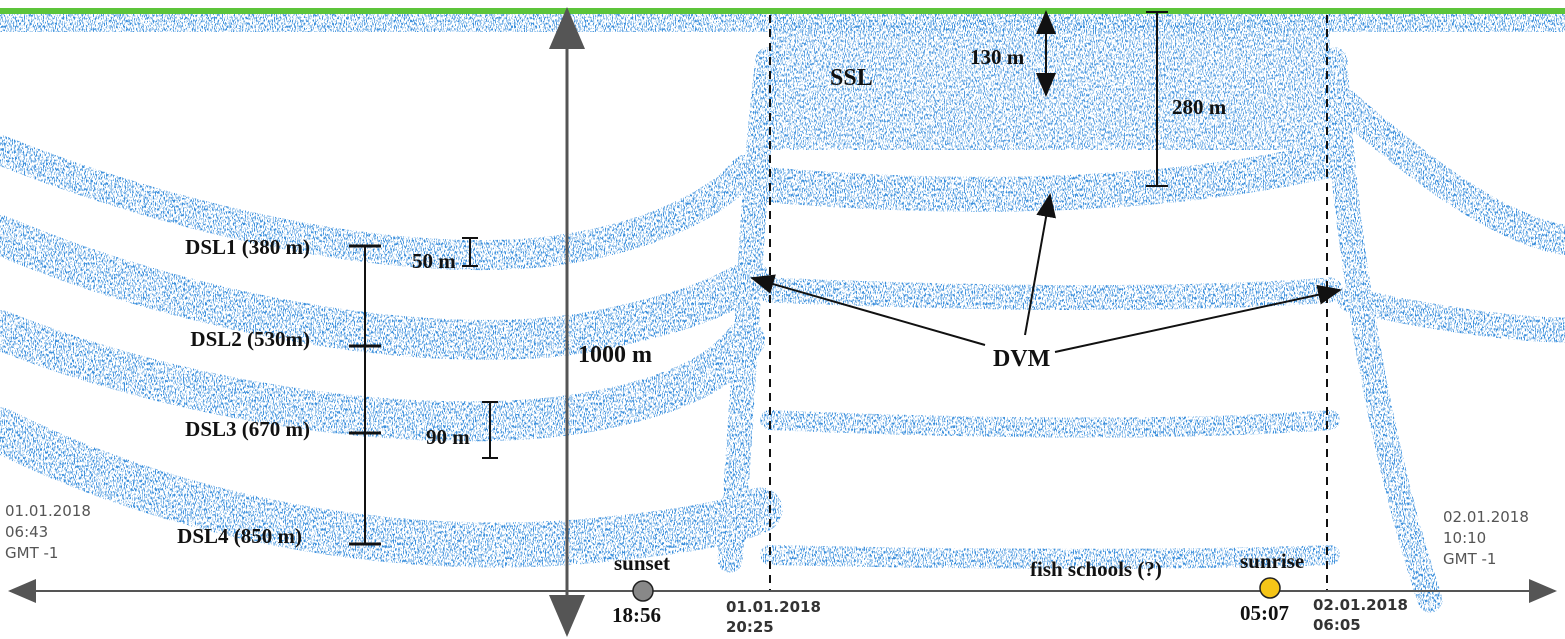 This screenshot has width=1565, height=639. I want to click on depth-label: 130 m, so click(997, 57).